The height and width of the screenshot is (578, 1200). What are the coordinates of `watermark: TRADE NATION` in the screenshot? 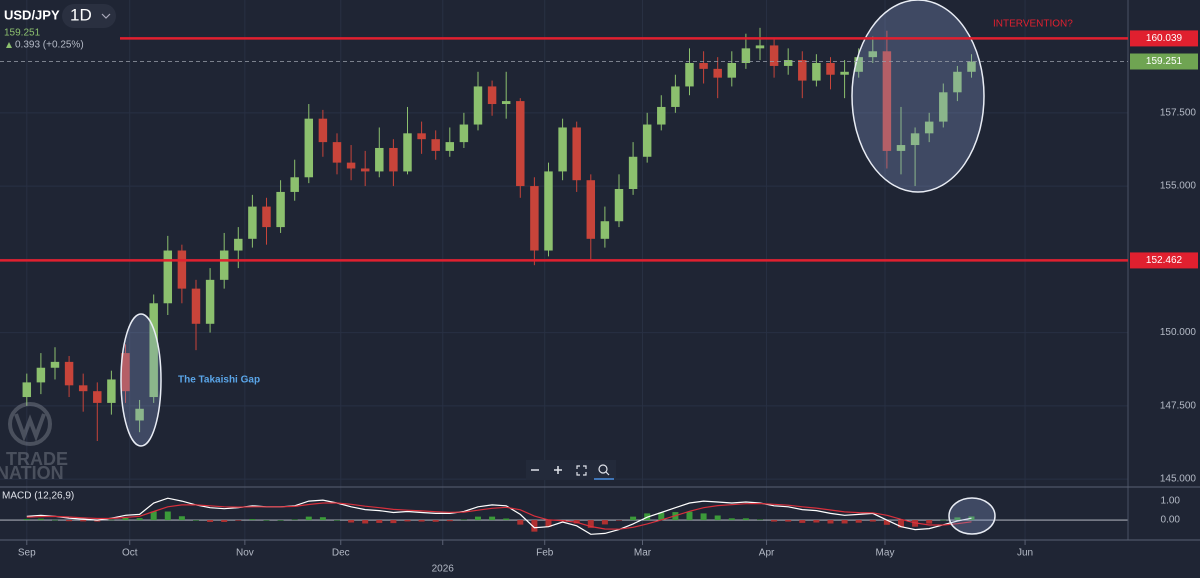 It's located at (34, 442).